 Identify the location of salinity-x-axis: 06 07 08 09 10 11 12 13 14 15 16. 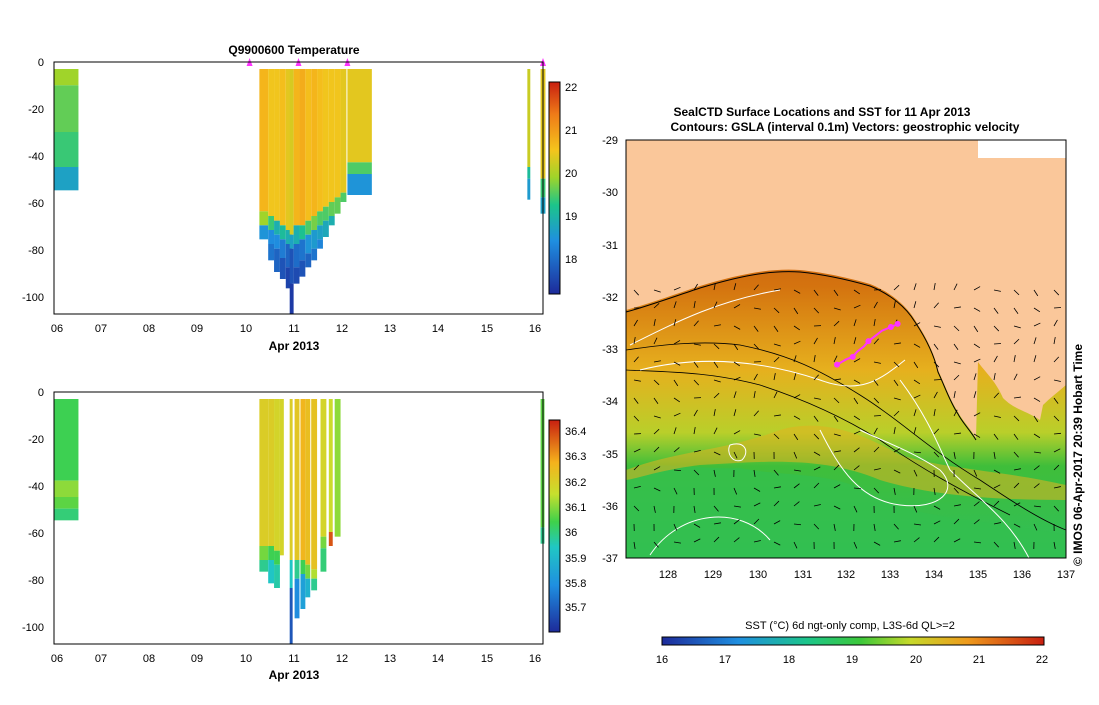
(296, 659).